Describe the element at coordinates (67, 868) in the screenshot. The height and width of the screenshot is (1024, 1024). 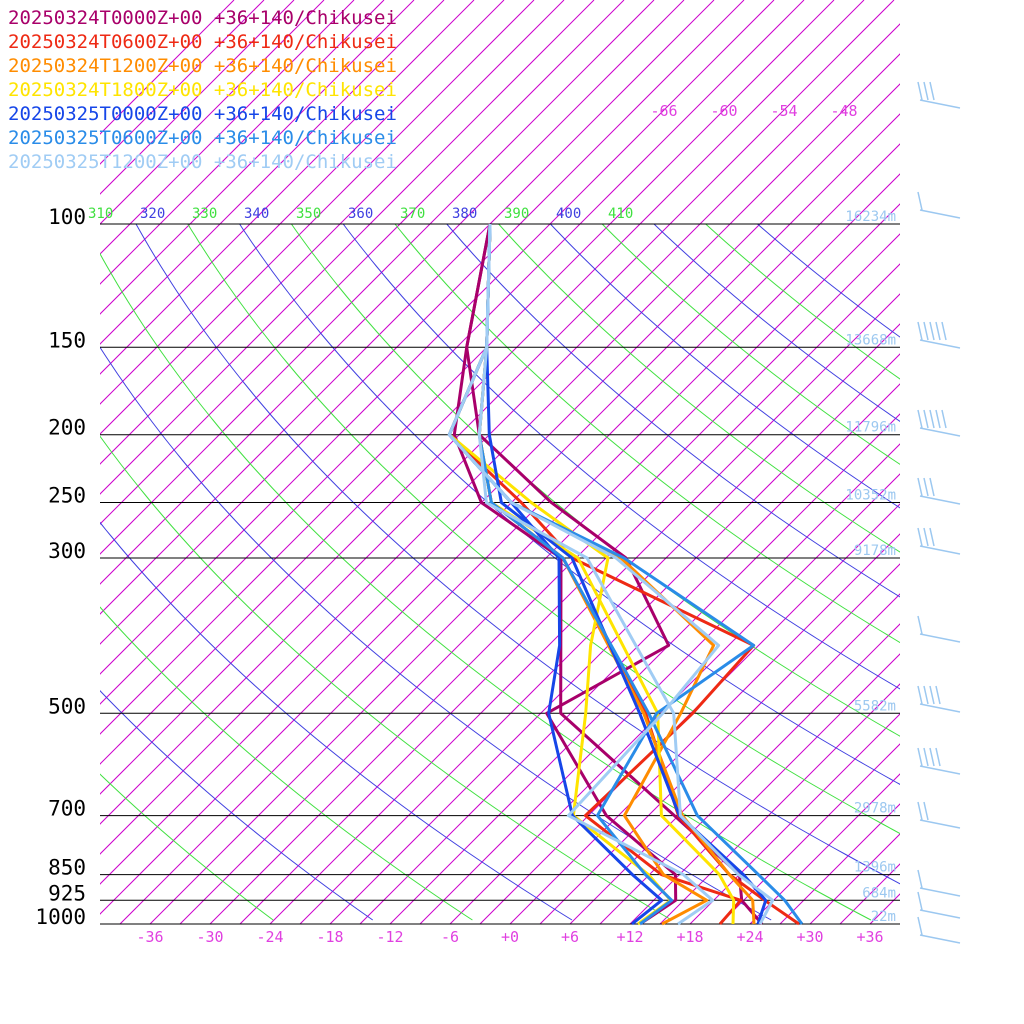
I see `pressure-label: 850` at that location.